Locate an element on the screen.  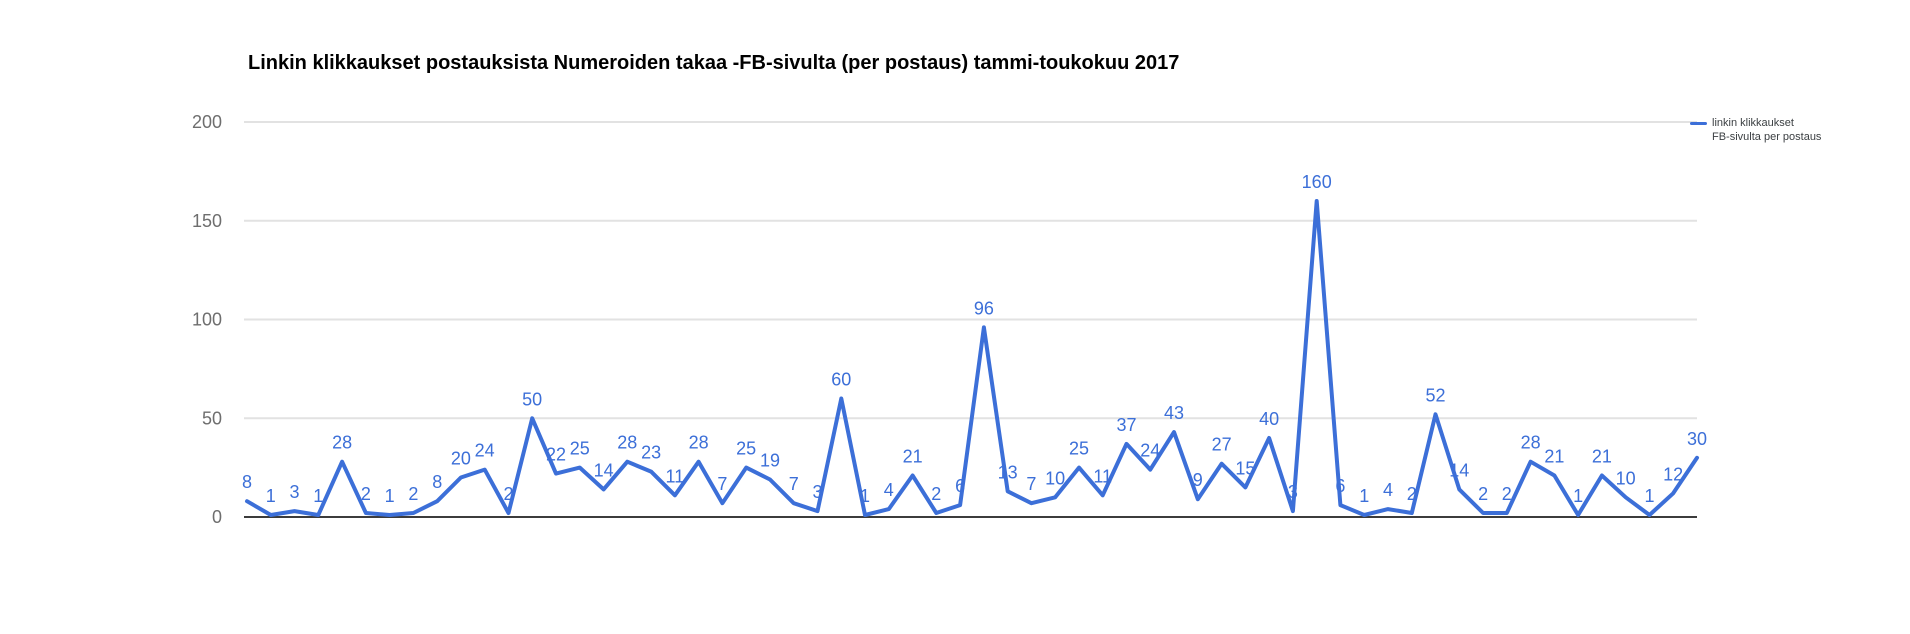
data-label: 52 is located at coordinates (1435, 395).